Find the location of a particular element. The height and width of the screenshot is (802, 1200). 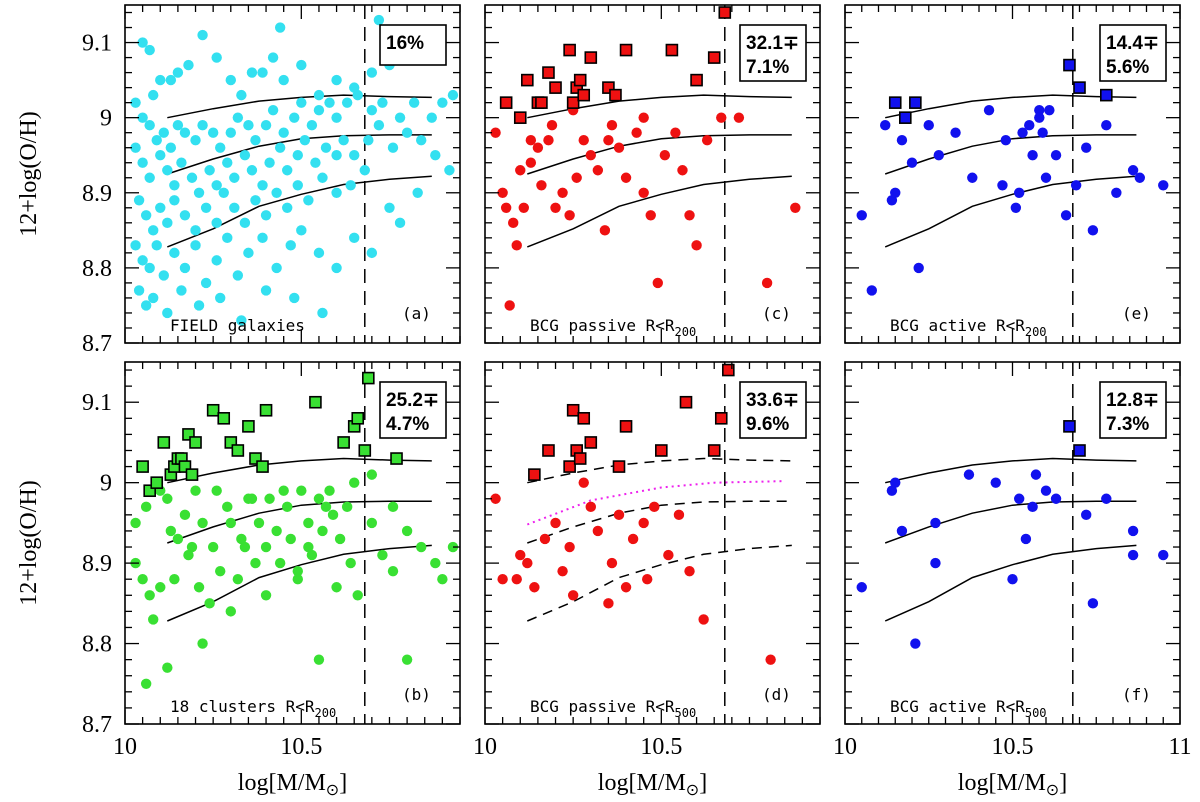

panel-f-ticks is located at coordinates (1012, 543).